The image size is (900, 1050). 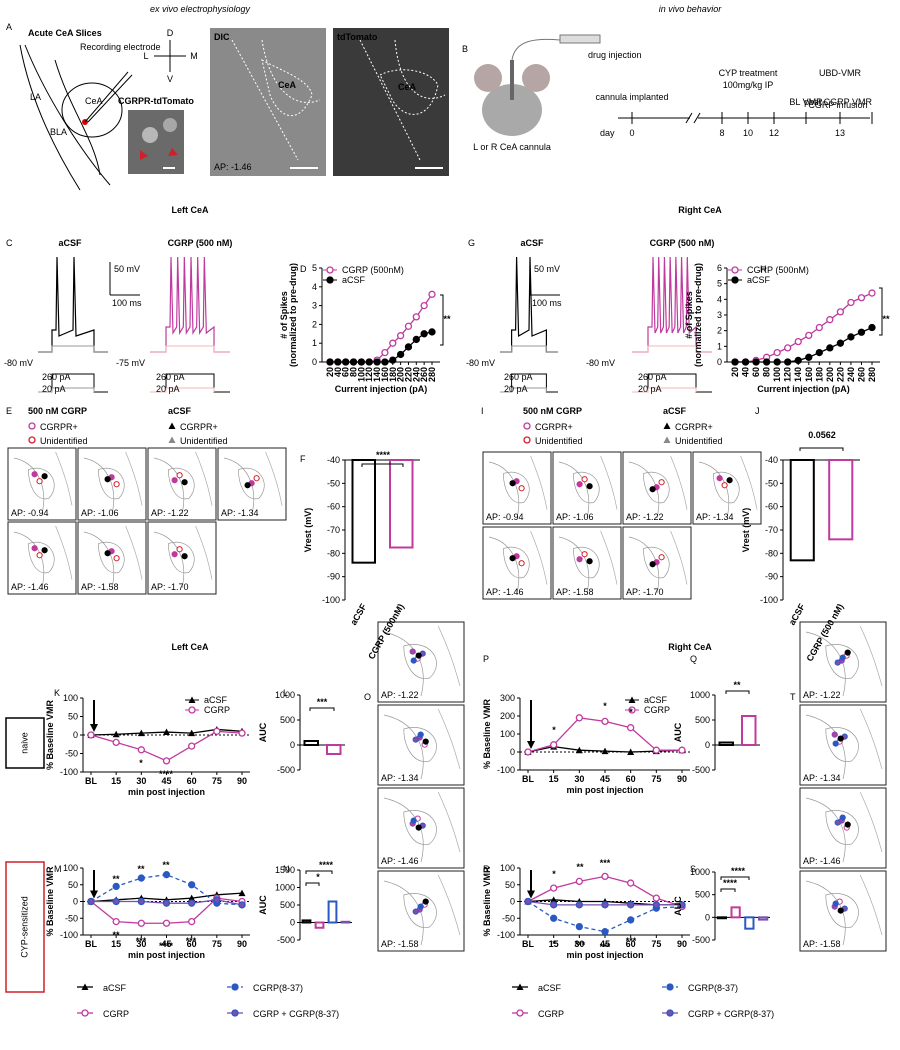 What do you see at coordinates (554, 874) in the screenshot?
I see `annotation: *` at bounding box center [554, 874].